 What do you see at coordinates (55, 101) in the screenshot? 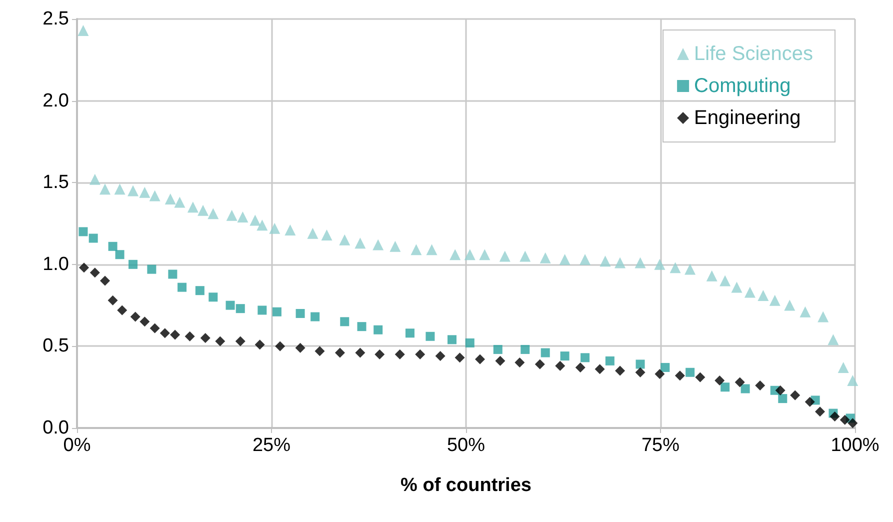
I see `y-tick-label: 2.0` at bounding box center [55, 101].